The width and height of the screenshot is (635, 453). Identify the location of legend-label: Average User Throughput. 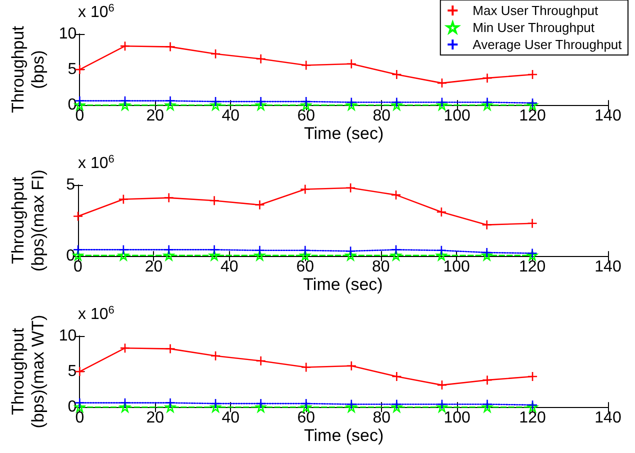
(547, 44).